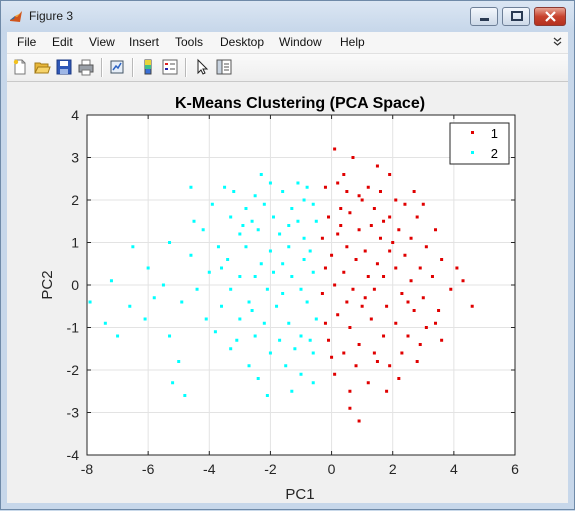 This screenshot has width=575, height=511. I want to click on minimize-button, so click(484, 16).